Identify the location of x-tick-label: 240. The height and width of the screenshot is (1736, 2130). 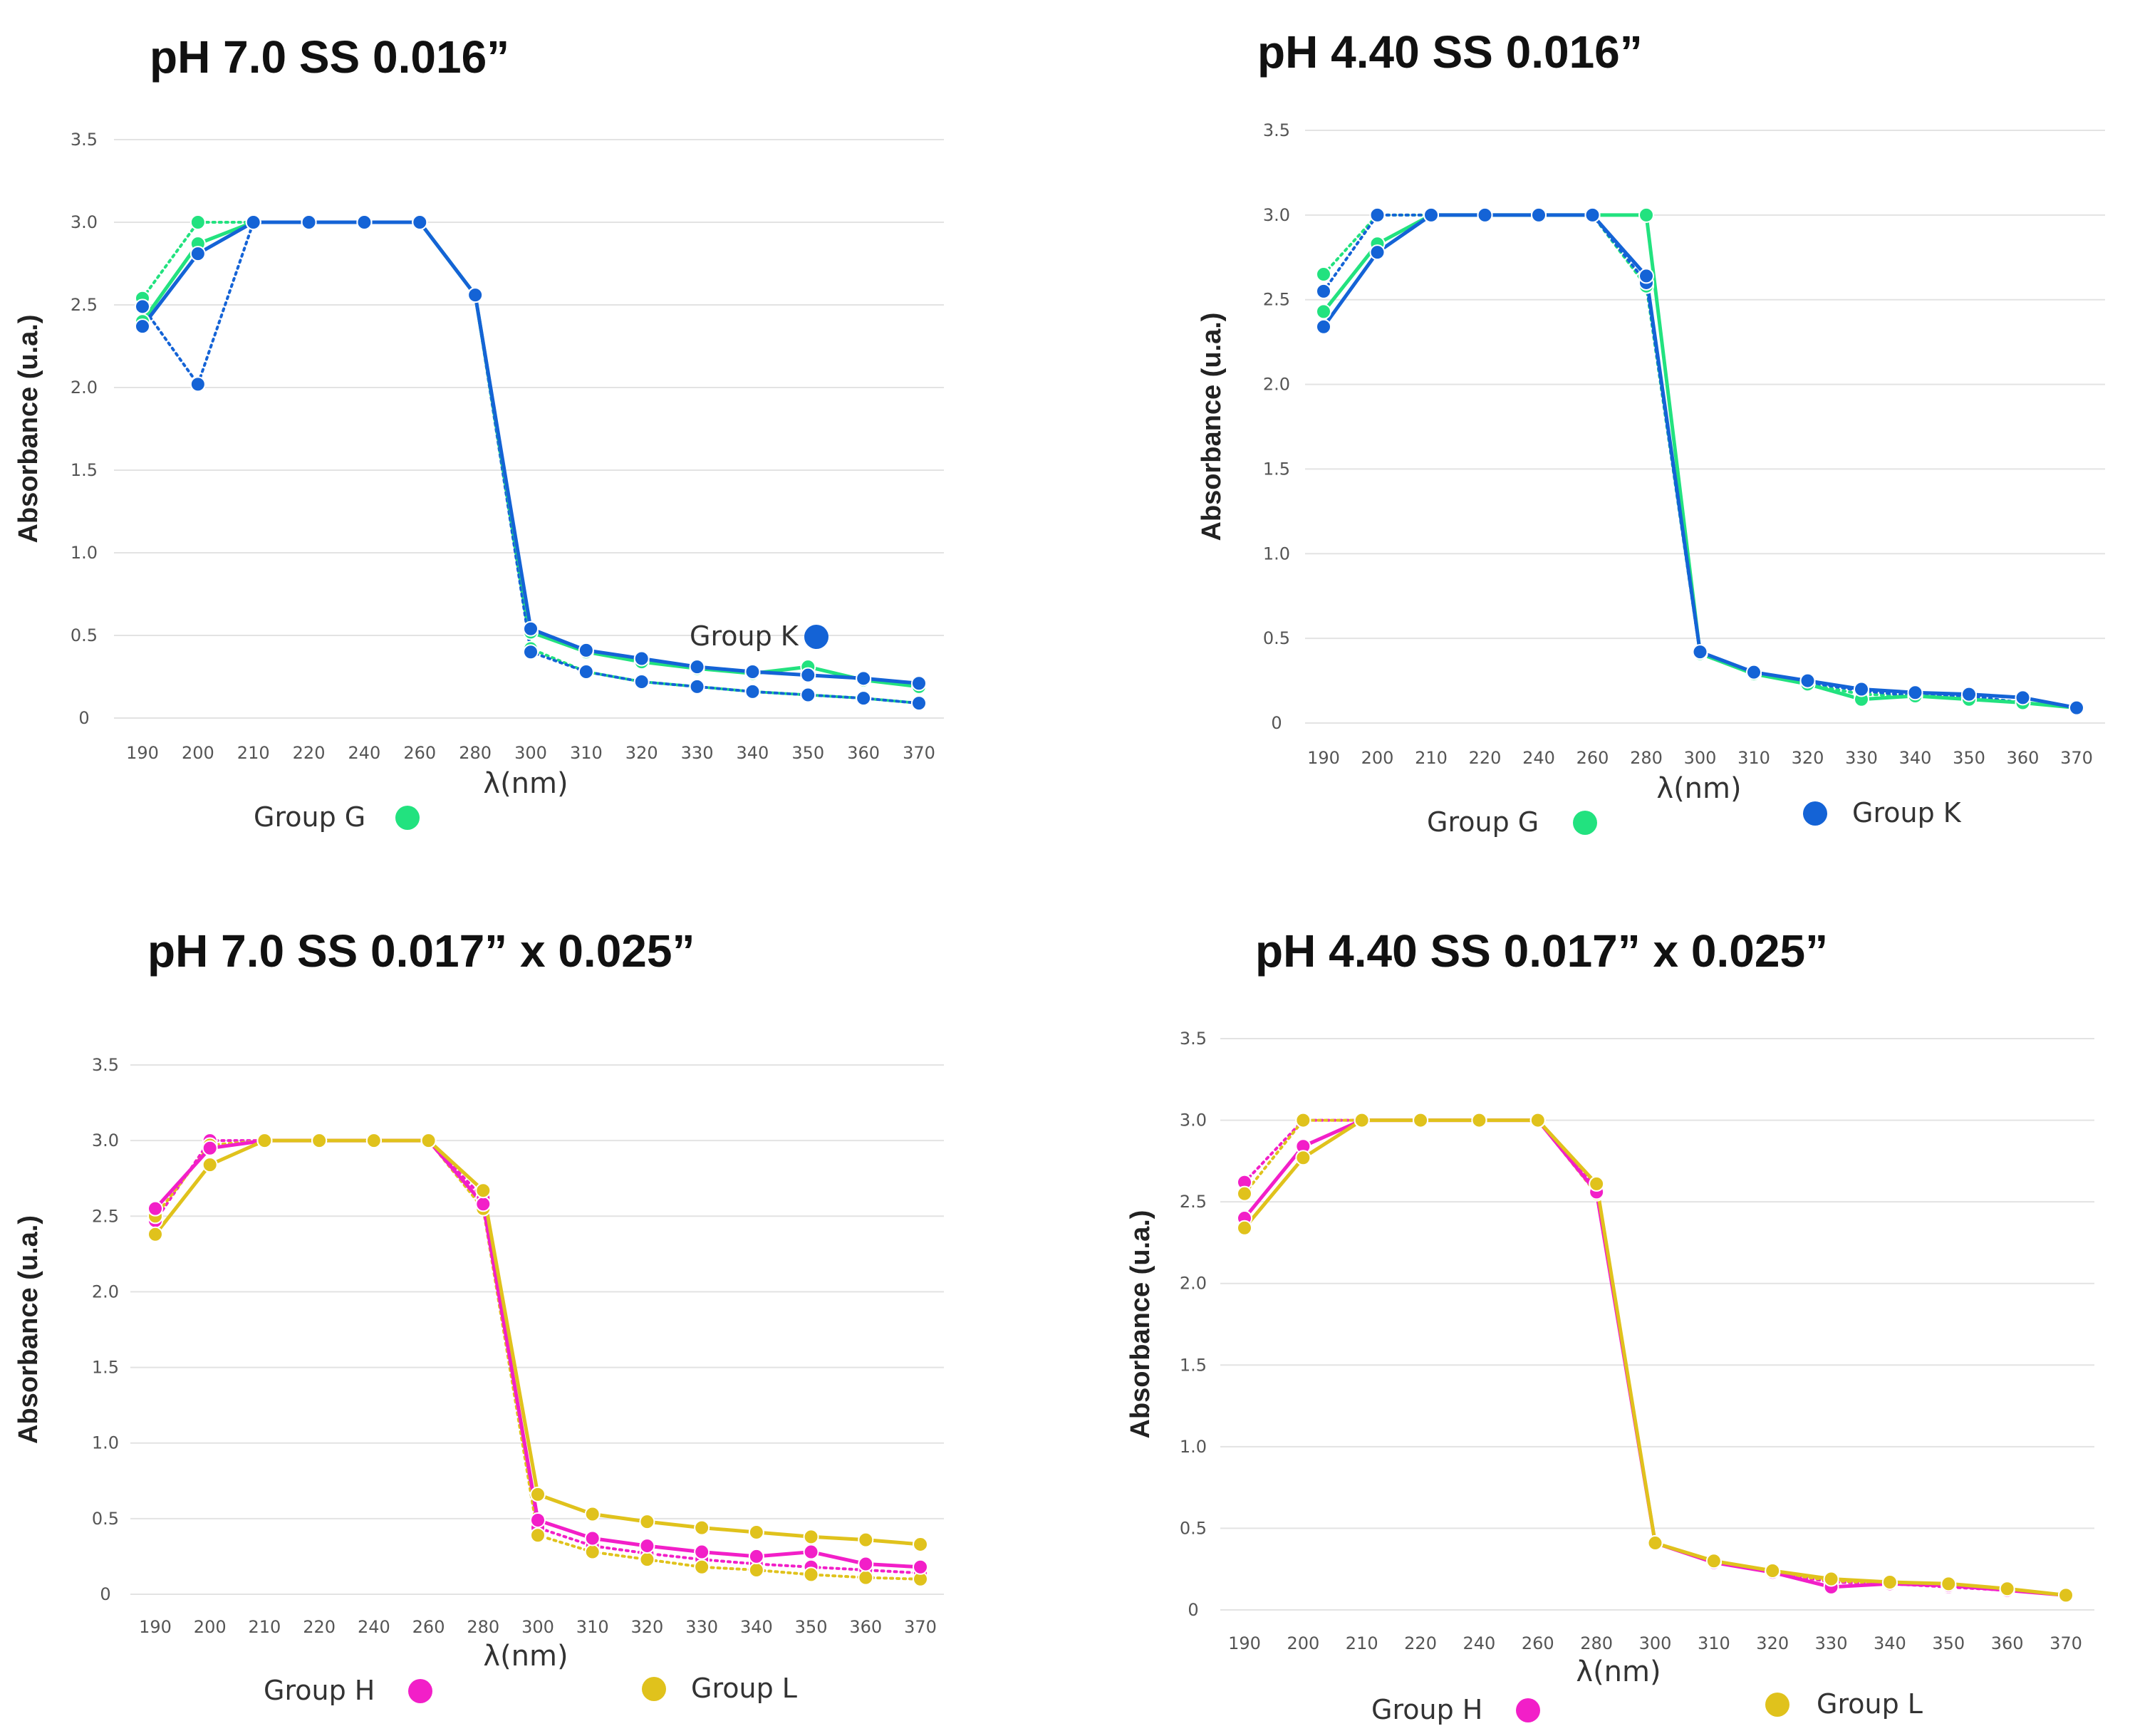
(374, 1627).